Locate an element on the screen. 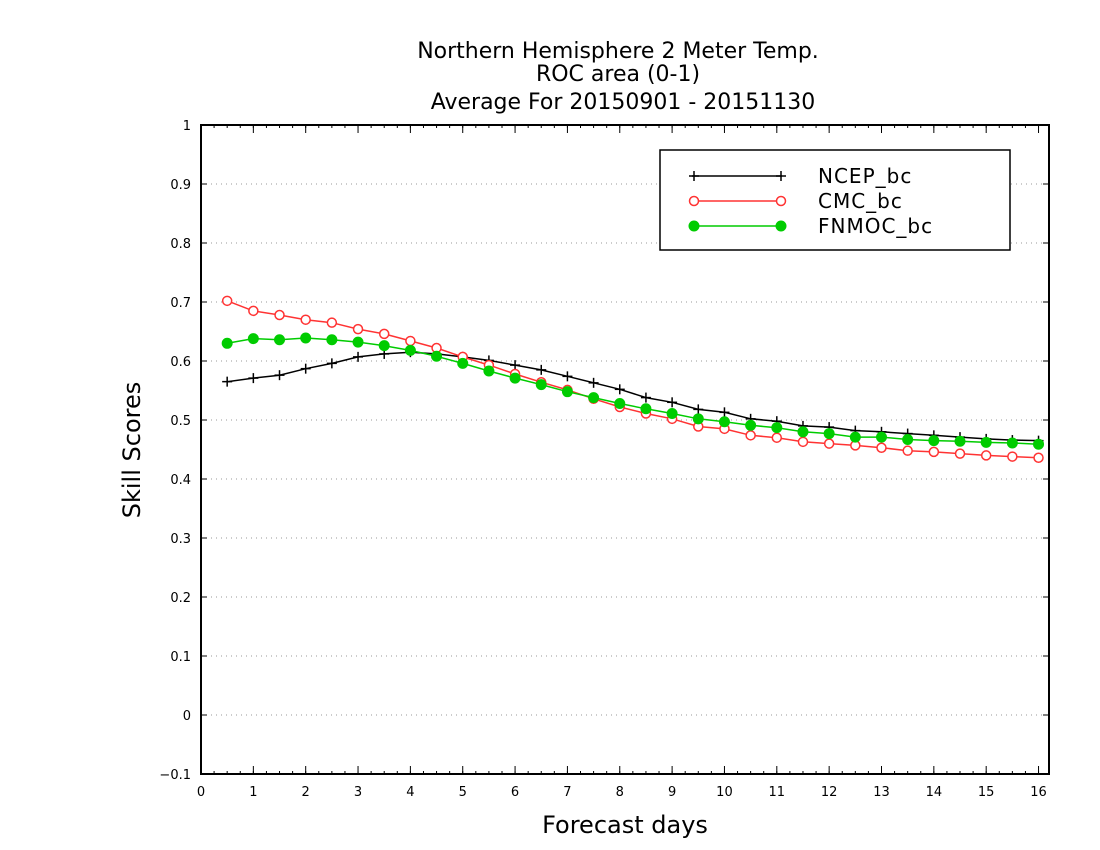  legend-label-fnmoc-bc: FNMOC_bc is located at coordinates (875, 226).